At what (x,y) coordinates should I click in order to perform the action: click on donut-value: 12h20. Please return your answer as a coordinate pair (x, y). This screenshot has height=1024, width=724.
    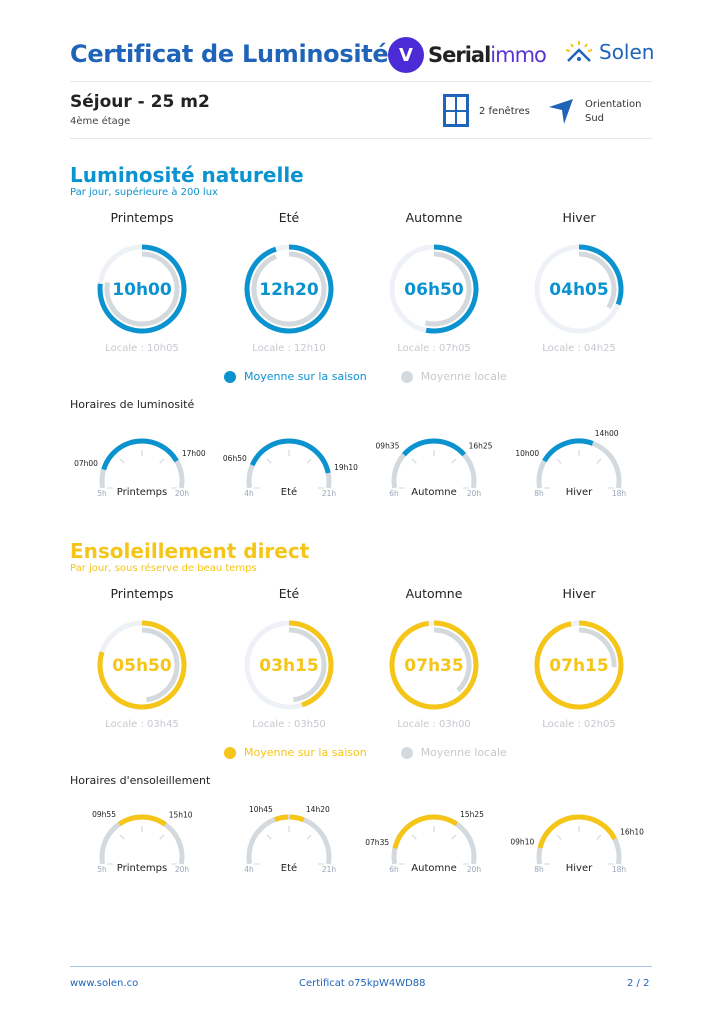
    Looking at the image, I should click on (289, 290).